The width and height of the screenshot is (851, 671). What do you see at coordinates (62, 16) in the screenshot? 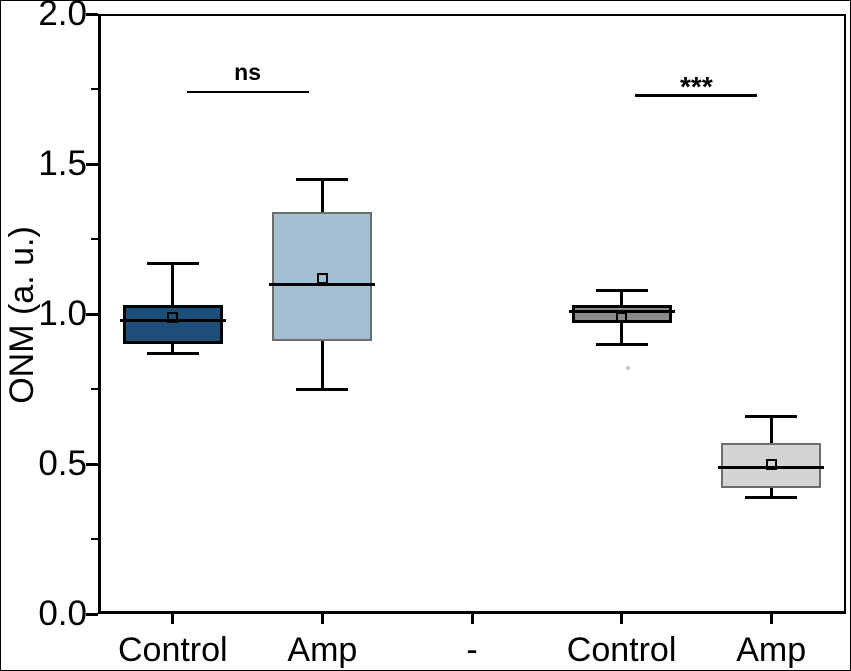
I see `y-tick-label: 2.0` at bounding box center [62, 16].